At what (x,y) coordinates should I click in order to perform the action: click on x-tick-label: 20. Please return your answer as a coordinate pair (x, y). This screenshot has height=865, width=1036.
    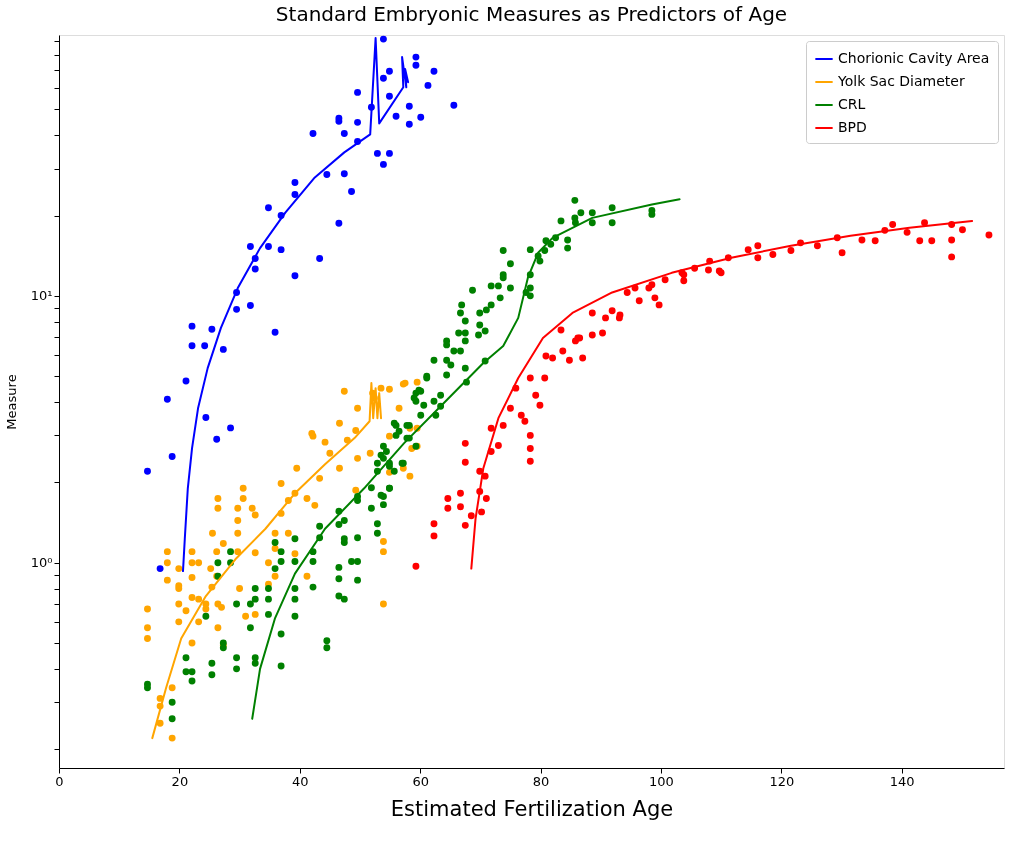
    Looking at the image, I should click on (180, 781).